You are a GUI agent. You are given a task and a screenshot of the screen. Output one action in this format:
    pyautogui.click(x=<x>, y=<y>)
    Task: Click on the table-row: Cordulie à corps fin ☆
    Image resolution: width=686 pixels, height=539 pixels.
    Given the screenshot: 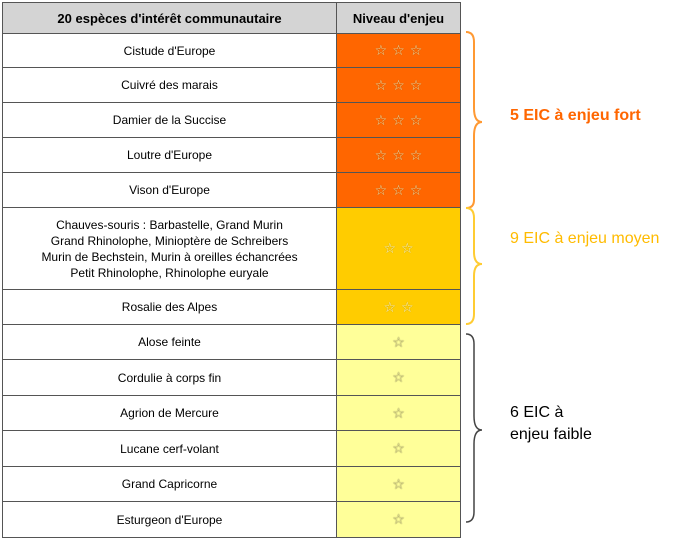 What is the action you would take?
    pyautogui.click(x=231, y=377)
    